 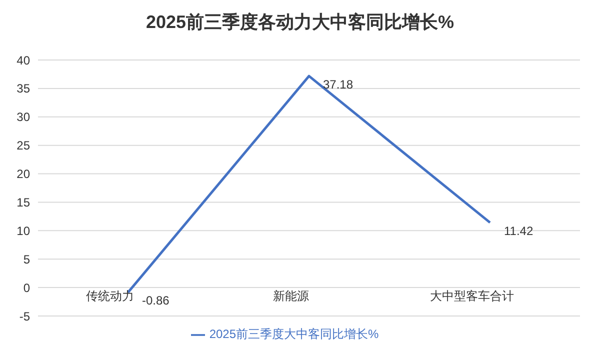 What do you see at coordinates (23, 117) in the screenshot?
I see `y-tick-label: 30` at bounding box center [23, 117].